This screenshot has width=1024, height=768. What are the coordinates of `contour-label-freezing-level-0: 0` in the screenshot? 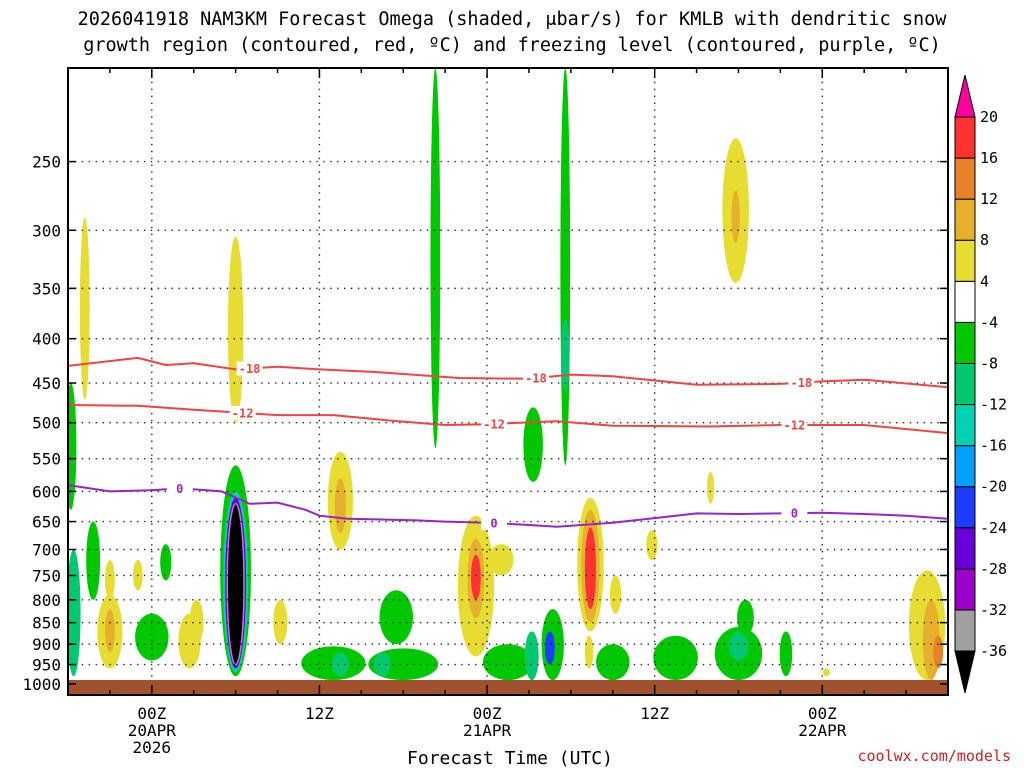 It's located at (179, 489).